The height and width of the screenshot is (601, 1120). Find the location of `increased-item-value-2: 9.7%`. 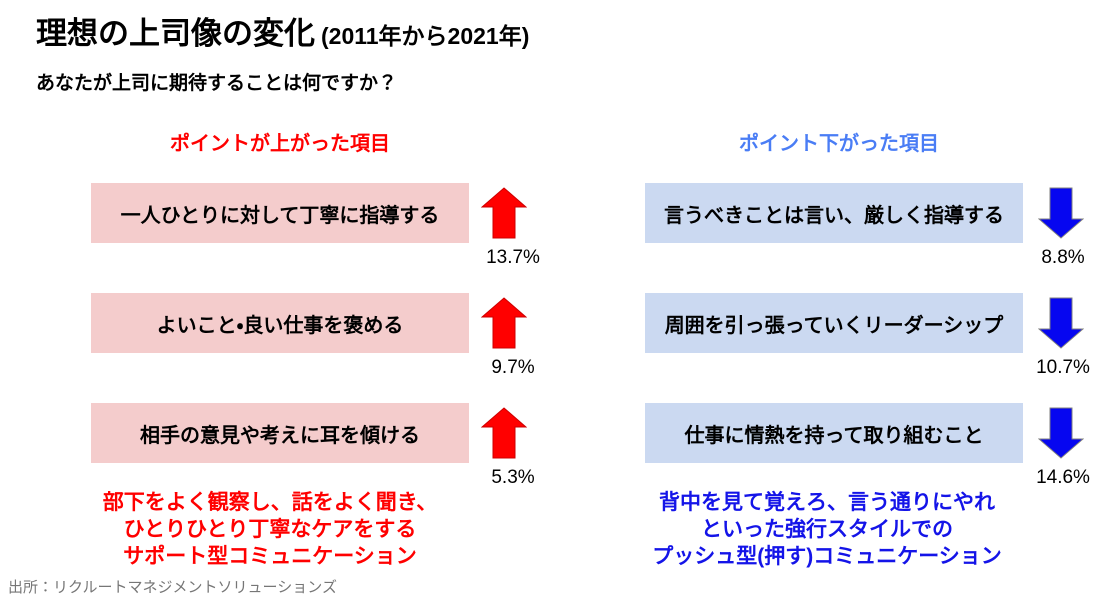

increased-item-value-2: 9.7% is located at coordinates (513, 367).